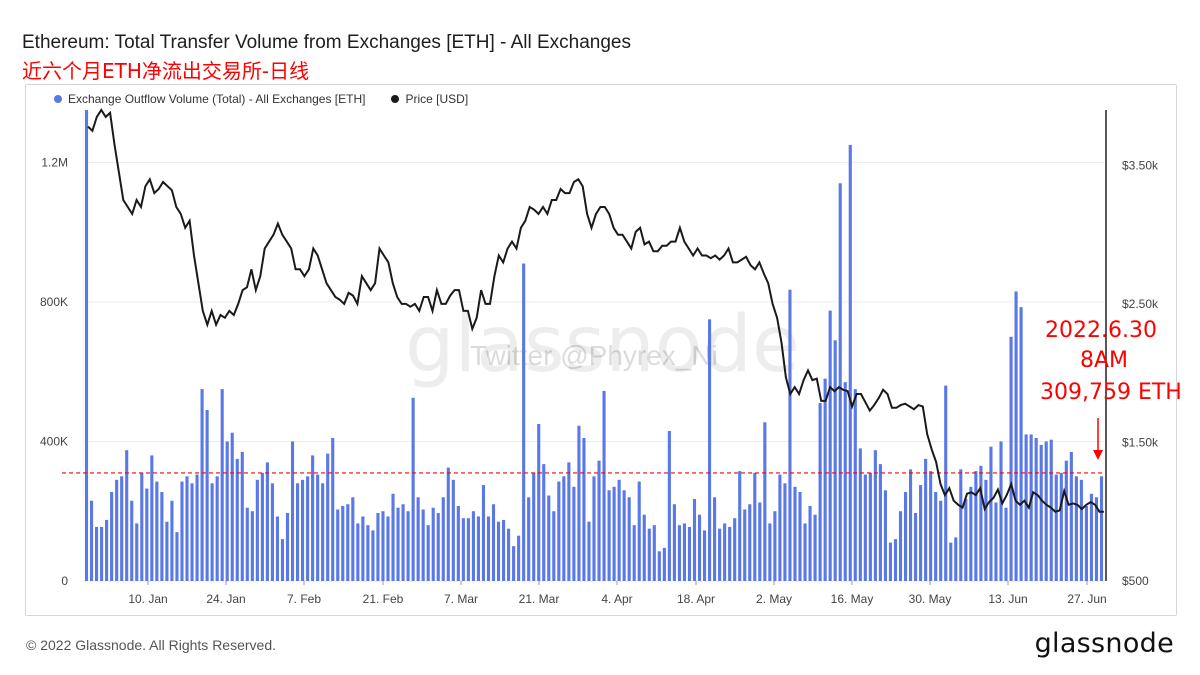  I want to click on legend-item-price: Price [USD], so click(429, 99).